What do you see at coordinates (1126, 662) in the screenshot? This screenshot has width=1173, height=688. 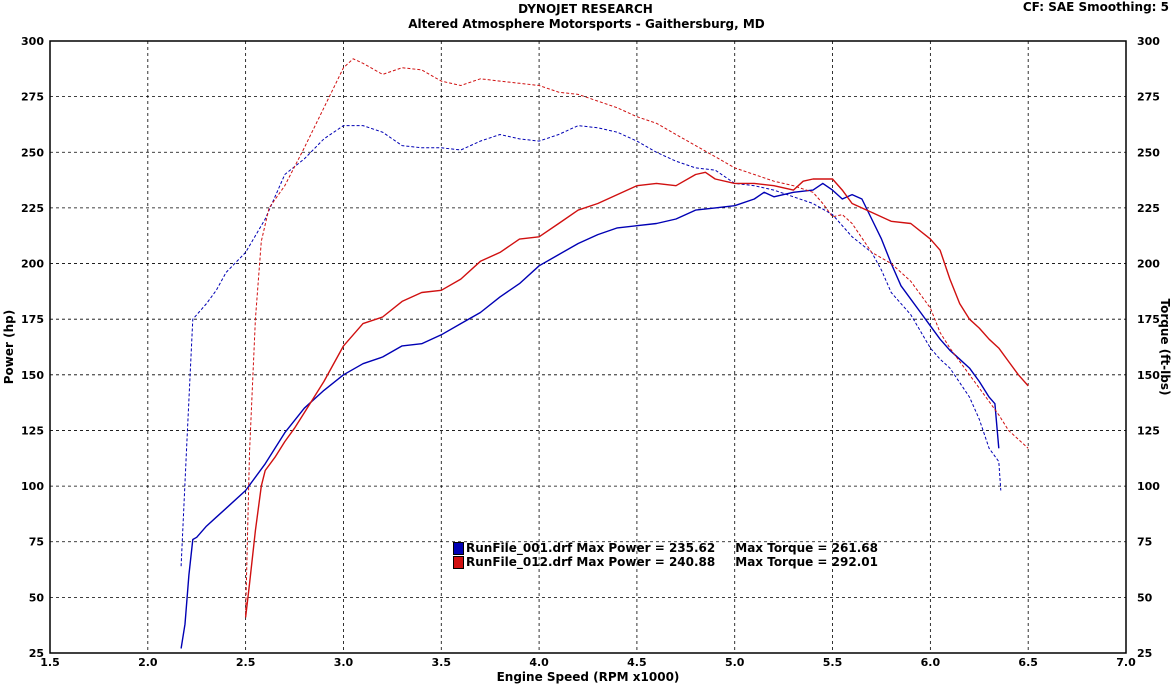 I see `x-tick-label: 7.0` at bounding box center [1126, 662].